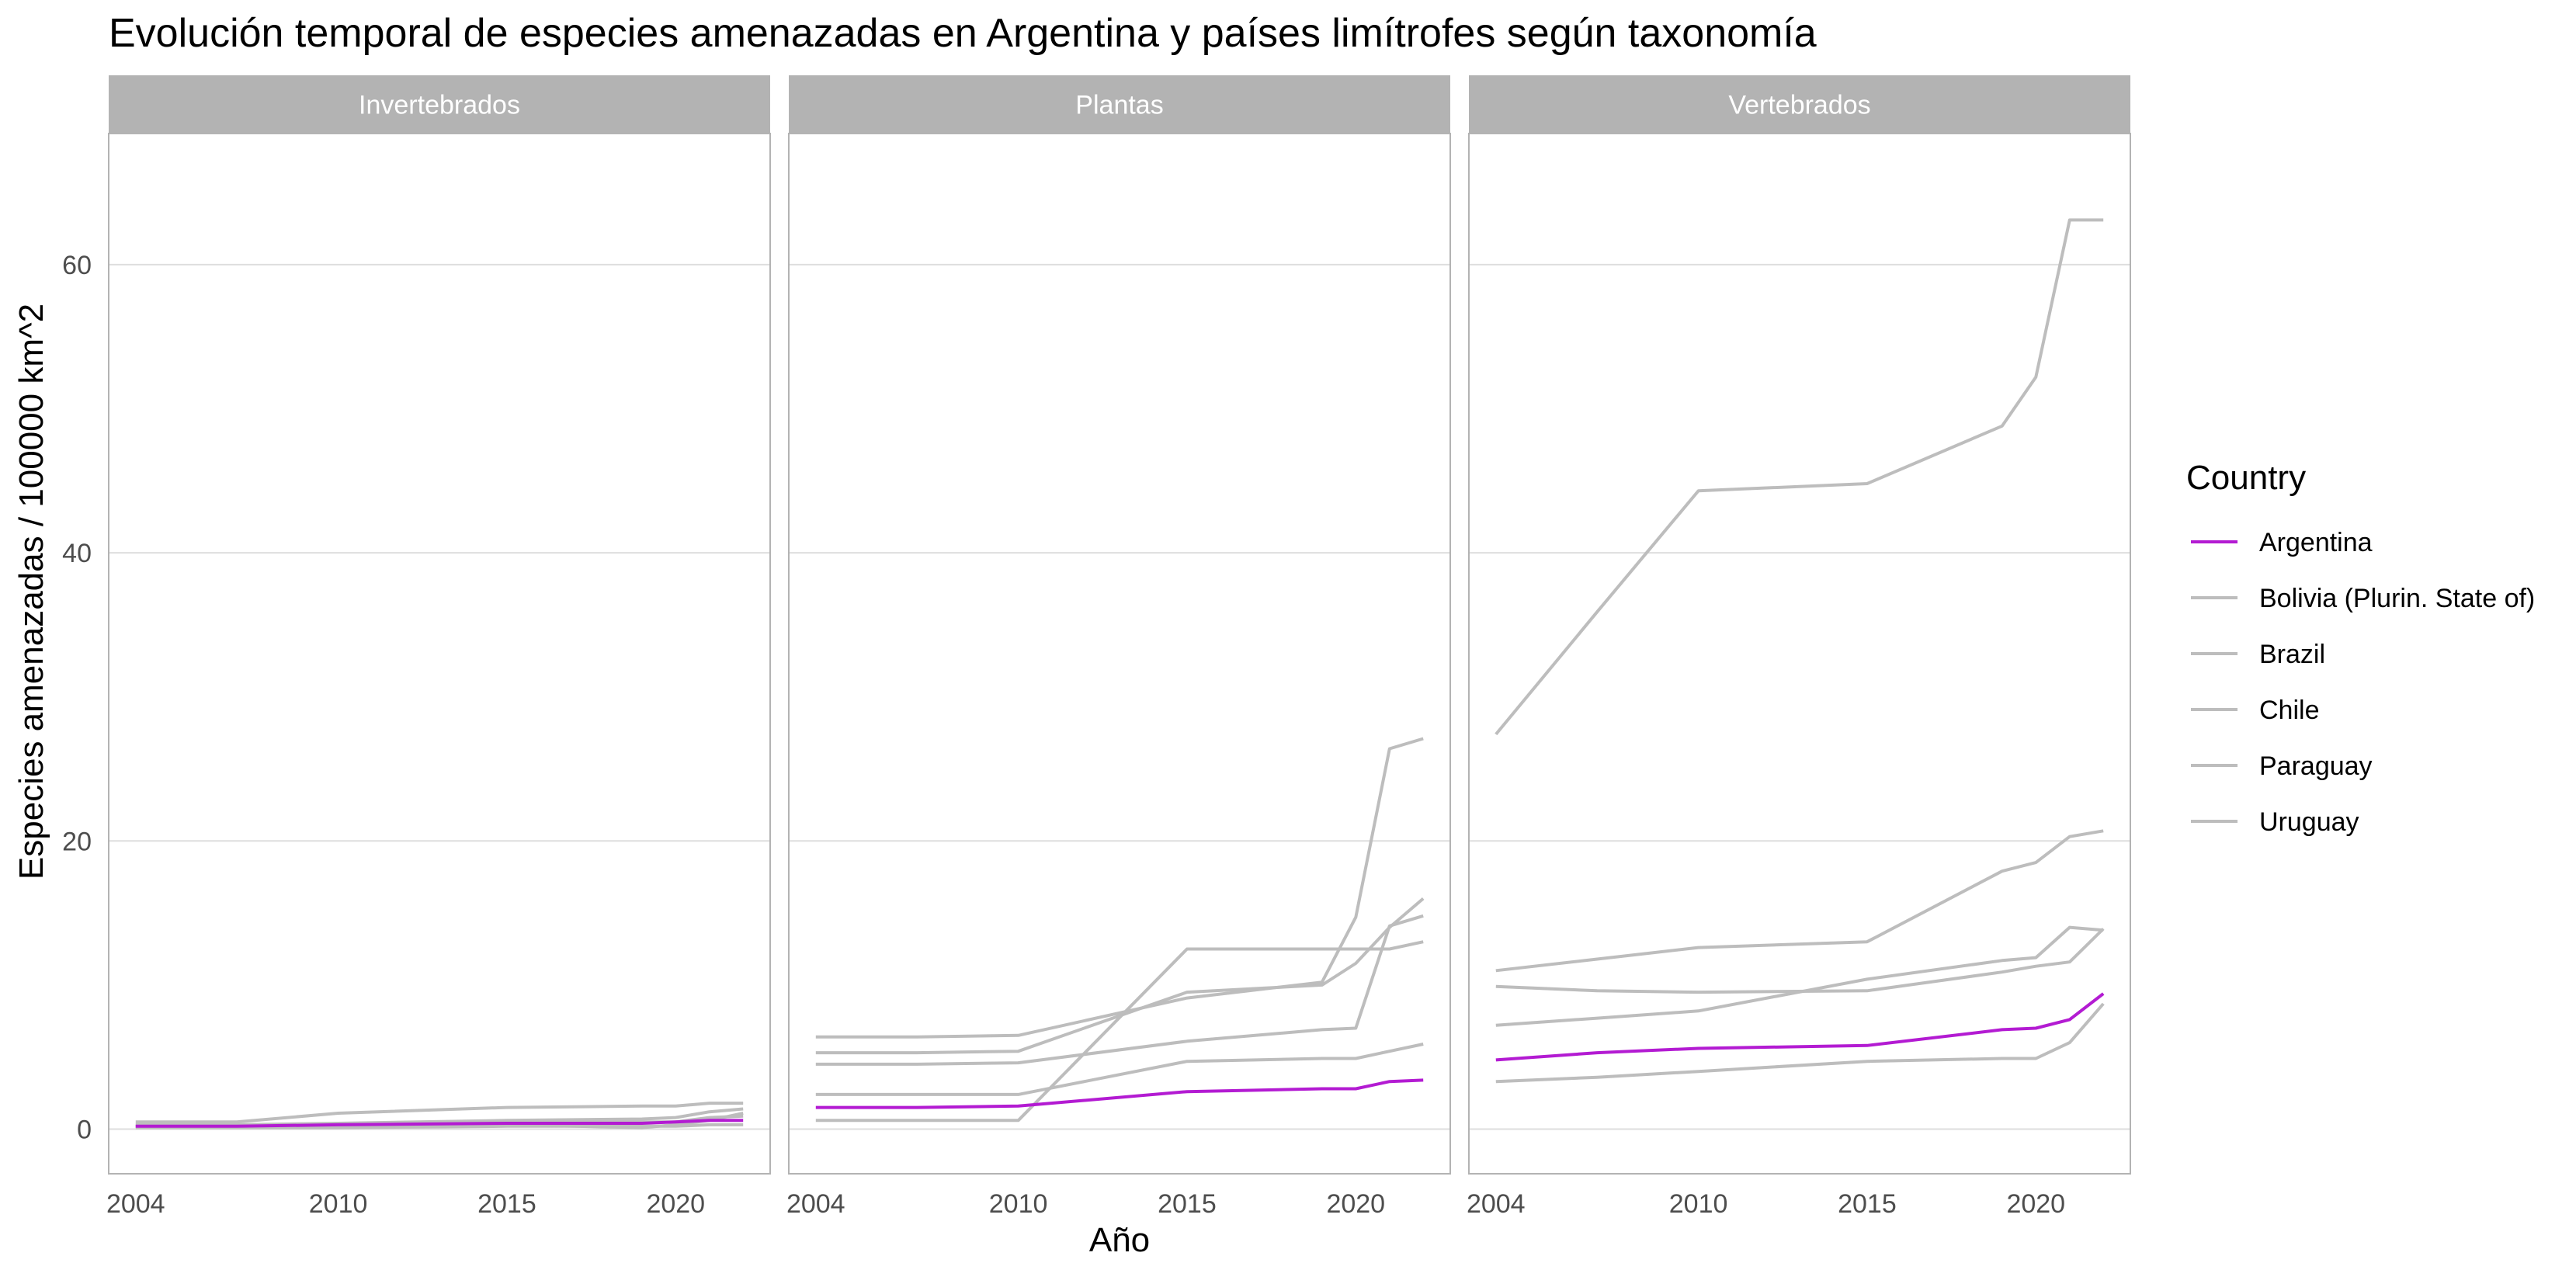 The height and width of the screenshot is (1277, 2576). Describe the element at coordinates (2292, 654) in the screenshot. I see `legend-label: Brazil` at that location.